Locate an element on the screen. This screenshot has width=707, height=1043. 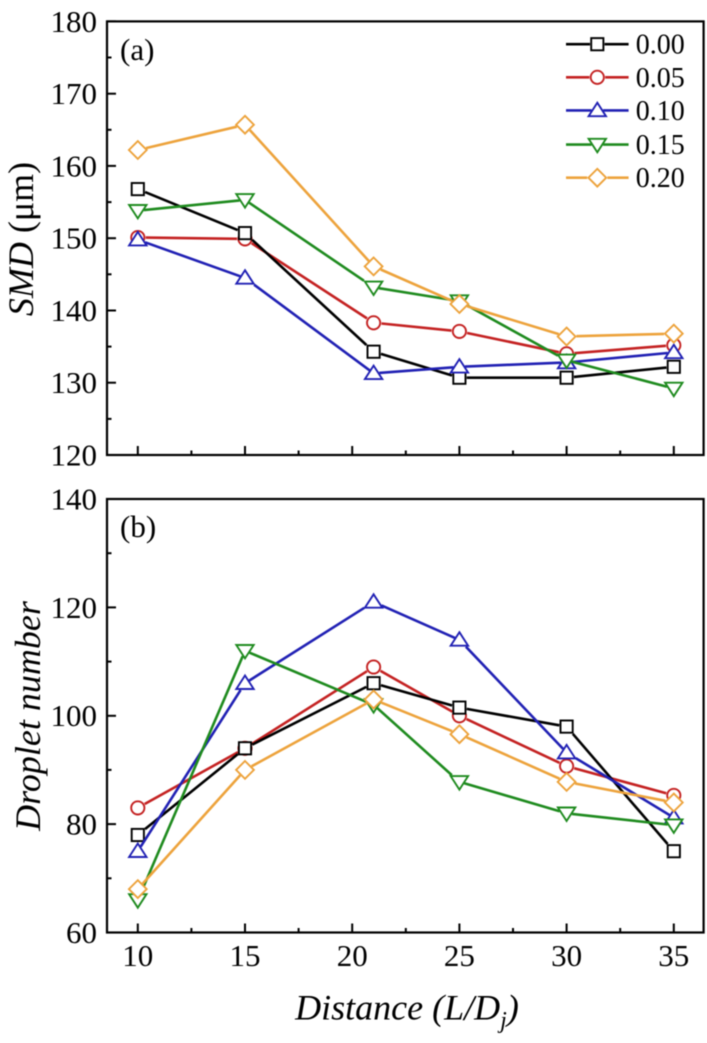
svg-text: 15 is located at coordinates (245, 955).